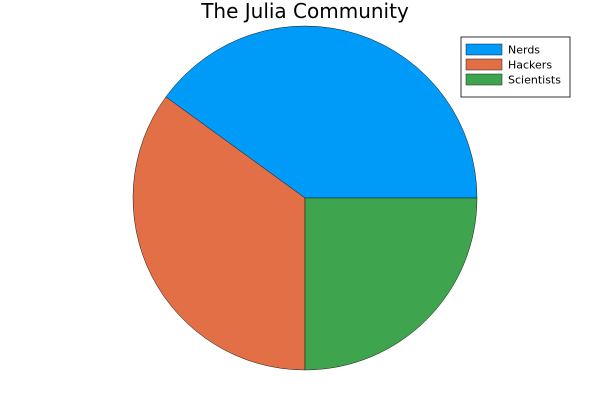 This screenshot has height=400, width=600. What do you see at coordinates (391, 284) in the screenshot?
I see `pie-slice-scientists` at bounding box center [391, 284].